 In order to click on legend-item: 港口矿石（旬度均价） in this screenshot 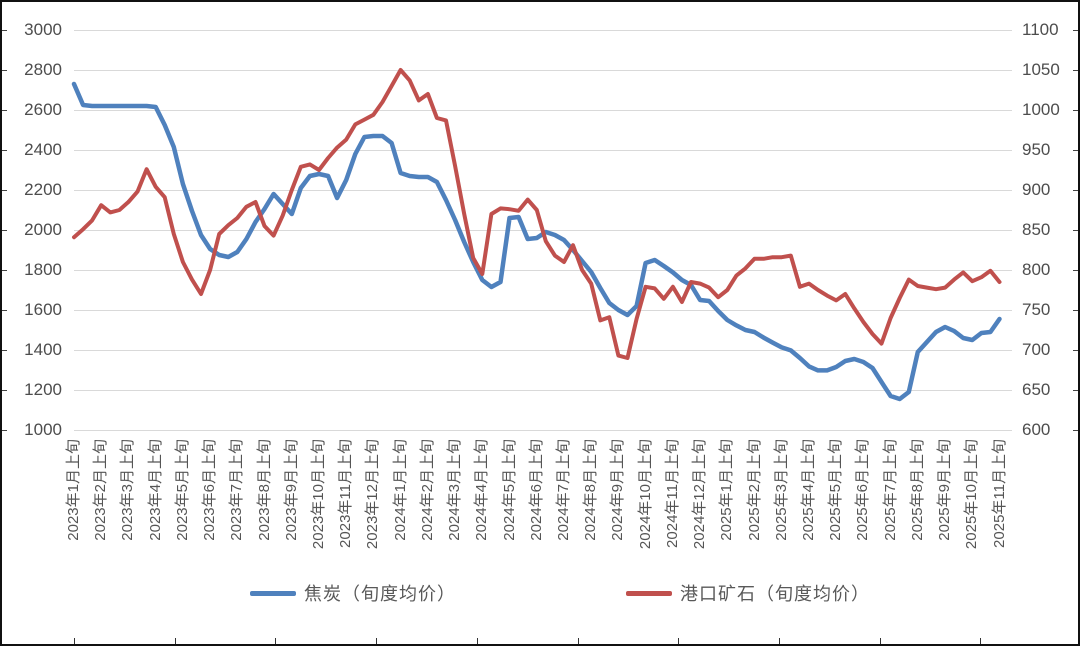, I will do `click(748, 593)`.